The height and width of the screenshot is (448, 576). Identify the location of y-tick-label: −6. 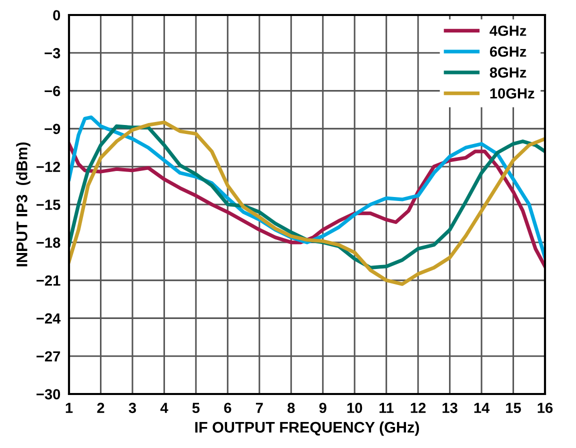
(52, 91).